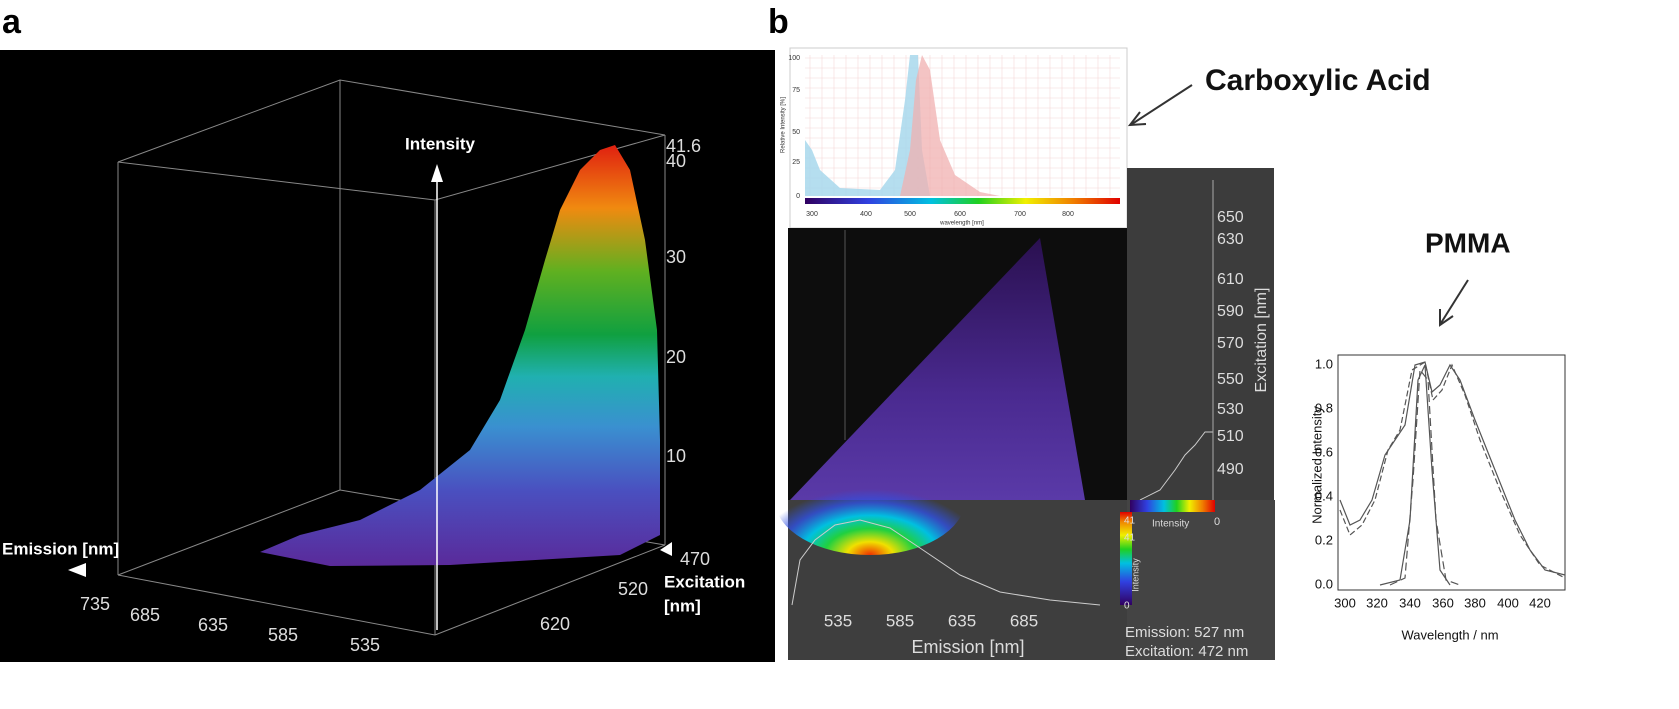  Describe the element at coordinates (1172, 506) in the screenshot. I see `colorbar-horizontal` at that location.